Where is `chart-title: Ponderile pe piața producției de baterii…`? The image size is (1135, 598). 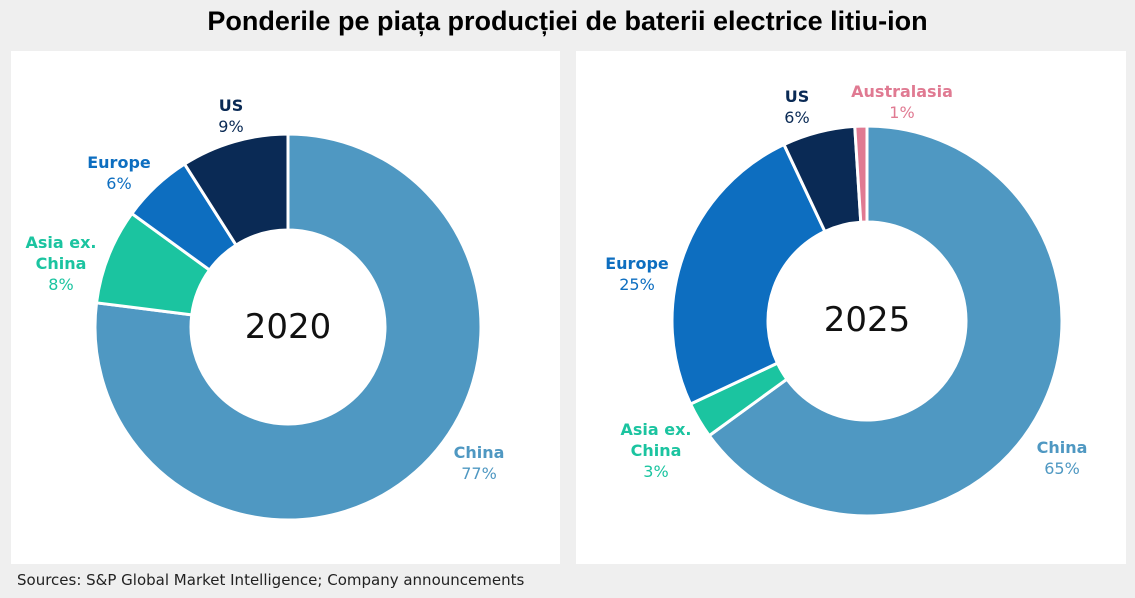
chart-title: Ponderile pe piața producției de baterii… is located at coordinates (567, 21).